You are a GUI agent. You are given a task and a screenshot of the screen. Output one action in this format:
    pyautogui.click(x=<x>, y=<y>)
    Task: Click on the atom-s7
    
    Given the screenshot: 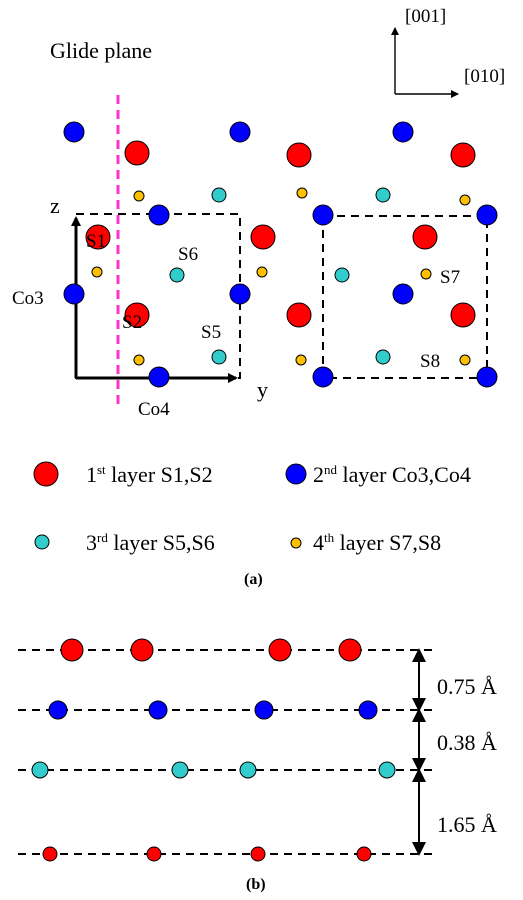 What is the action you would take?
    pyautogui.click(x=426, y=274)
    